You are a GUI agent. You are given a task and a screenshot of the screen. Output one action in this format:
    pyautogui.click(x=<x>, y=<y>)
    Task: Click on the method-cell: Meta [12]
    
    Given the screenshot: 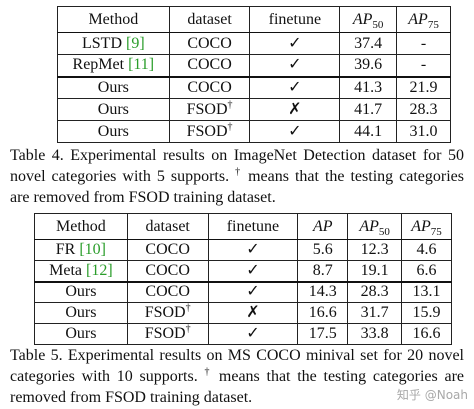 What is the action you would take?
    pyautogui.click(x=81, y=271)
    